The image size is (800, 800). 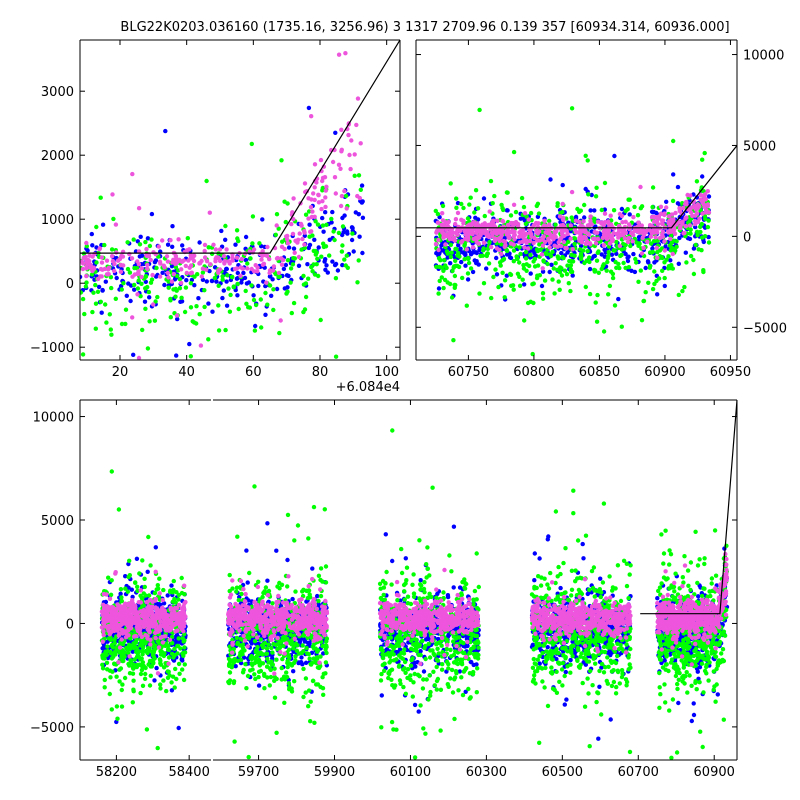 I want to click on top-left-x-offset: +6.084e4, so click(x=368, y=387).